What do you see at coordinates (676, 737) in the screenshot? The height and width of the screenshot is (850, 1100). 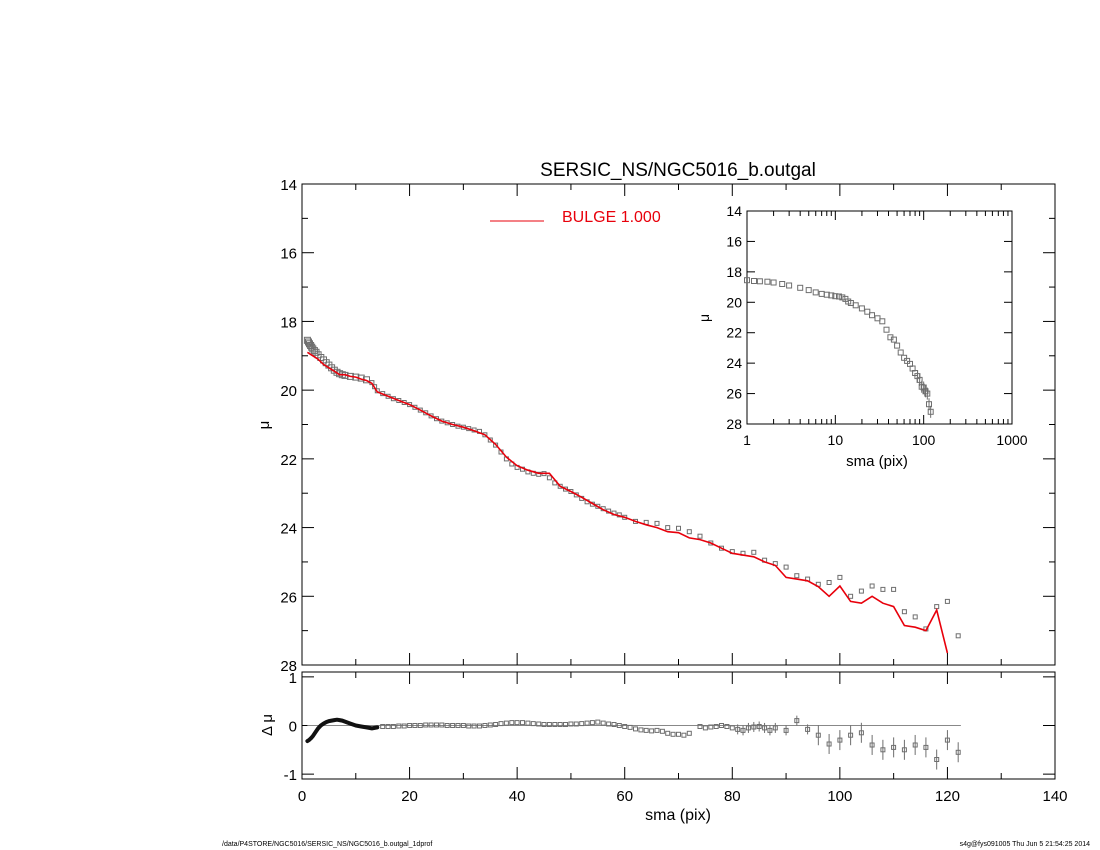 I see `residual-axis-ticks: 10-10 20 40 60 80 100 120 140` at bounding box center [676, 737].